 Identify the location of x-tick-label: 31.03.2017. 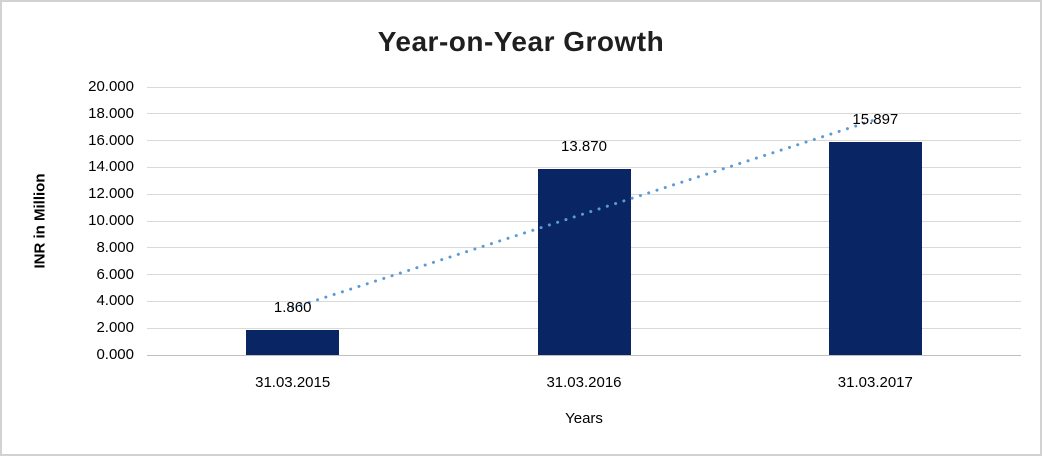
(875, 382).